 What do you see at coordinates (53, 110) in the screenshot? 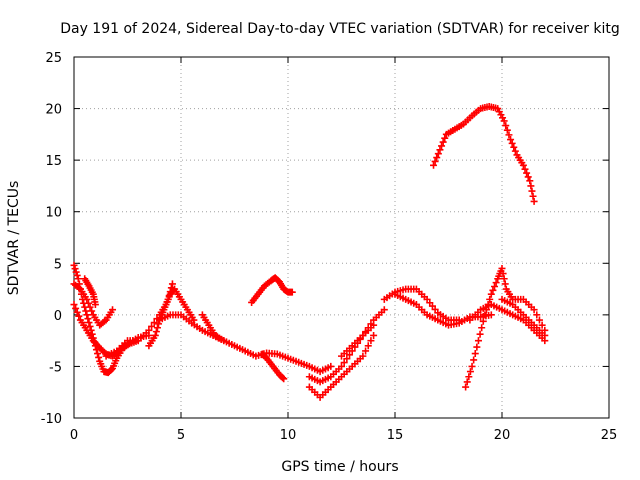
I see `y-tick-label: 20` at bounding box center [53, 110].